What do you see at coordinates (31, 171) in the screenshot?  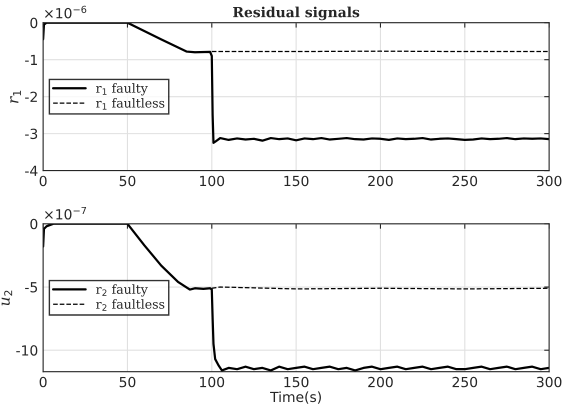 I see `y-tick-label: -4` at bounding box center [31, 171].